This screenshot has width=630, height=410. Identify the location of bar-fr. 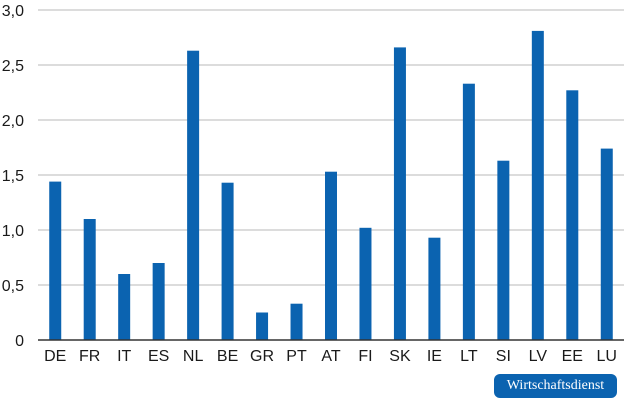
(89, 279).